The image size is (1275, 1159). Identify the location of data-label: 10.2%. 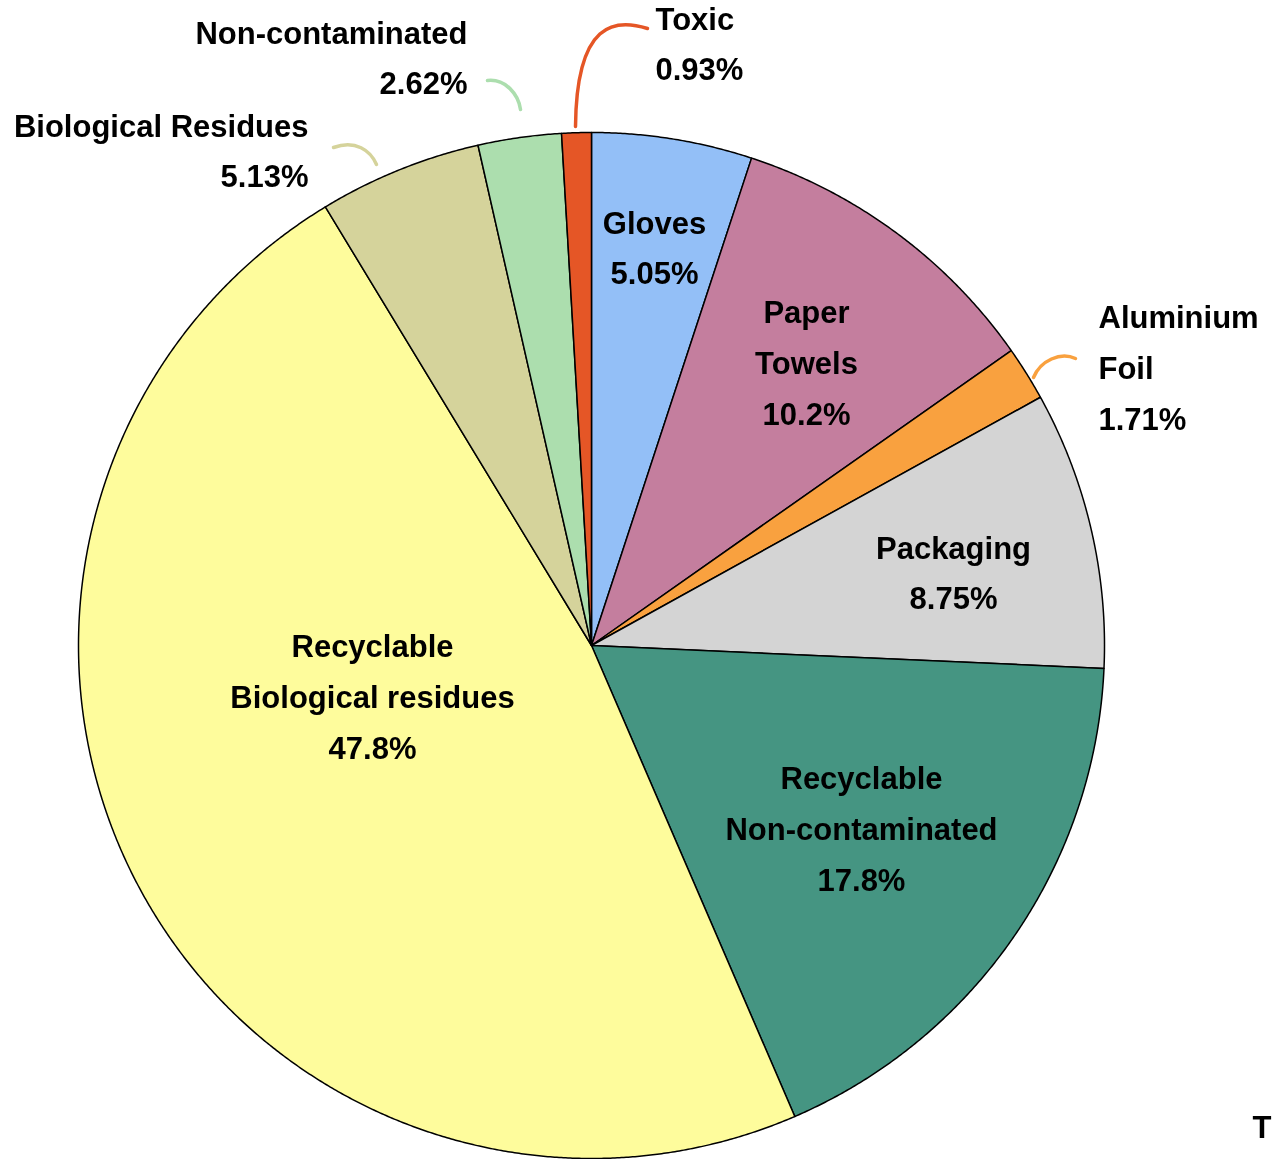
(806, 414).